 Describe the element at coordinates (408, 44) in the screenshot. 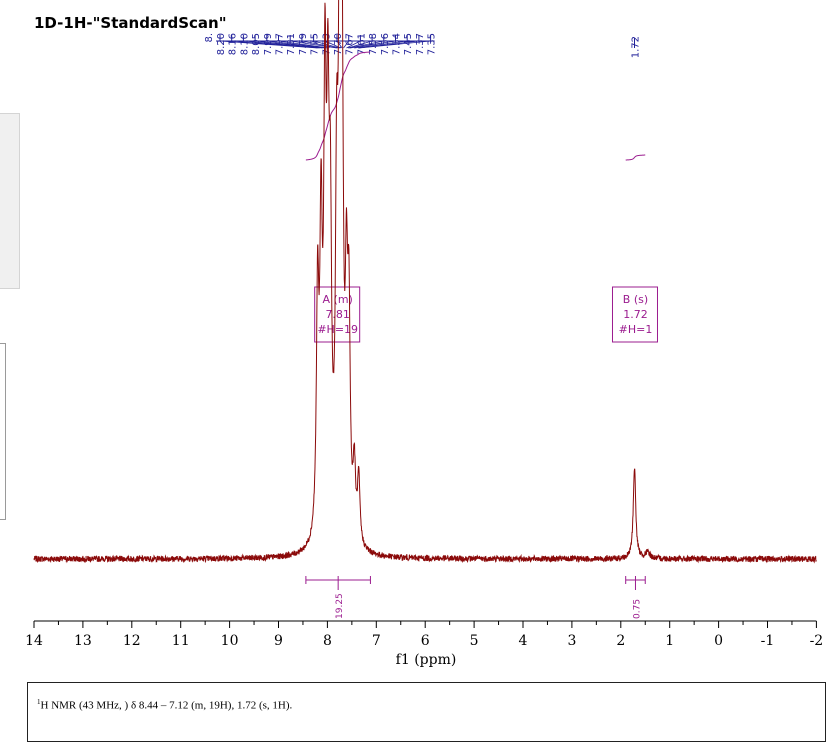

I see `peak-label: 7.45` at that location.